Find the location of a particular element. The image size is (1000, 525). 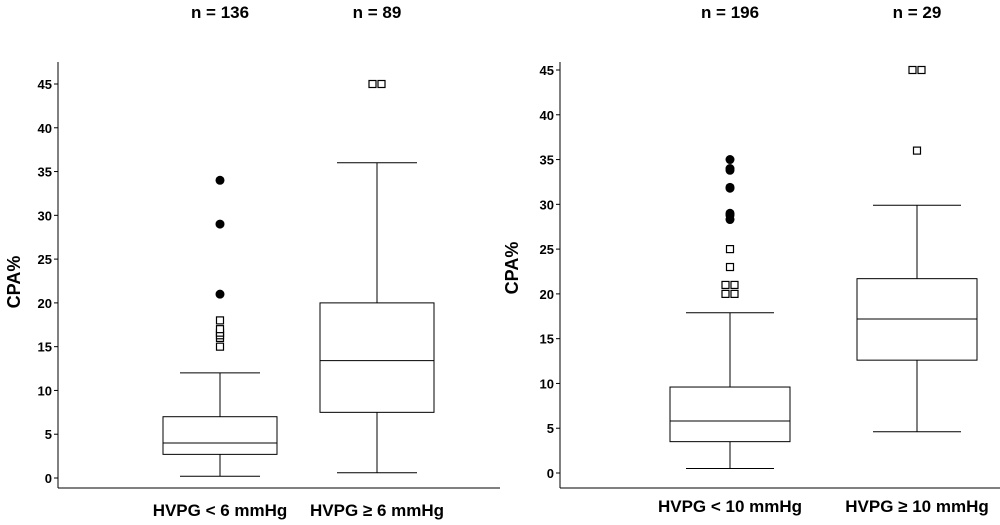

category-label: HVPG < 10 mmHg is located at coordinates (730, 506).